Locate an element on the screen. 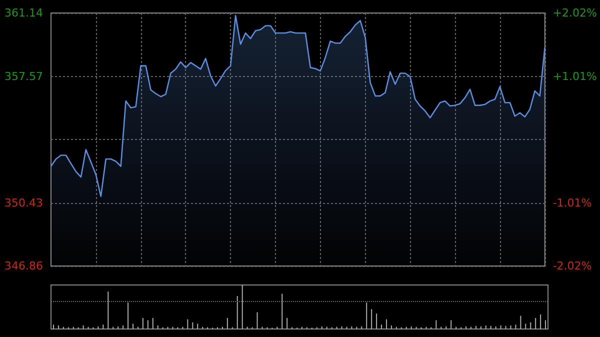  y2-tick-label: +1.01% is located at coordinates (575, 76).